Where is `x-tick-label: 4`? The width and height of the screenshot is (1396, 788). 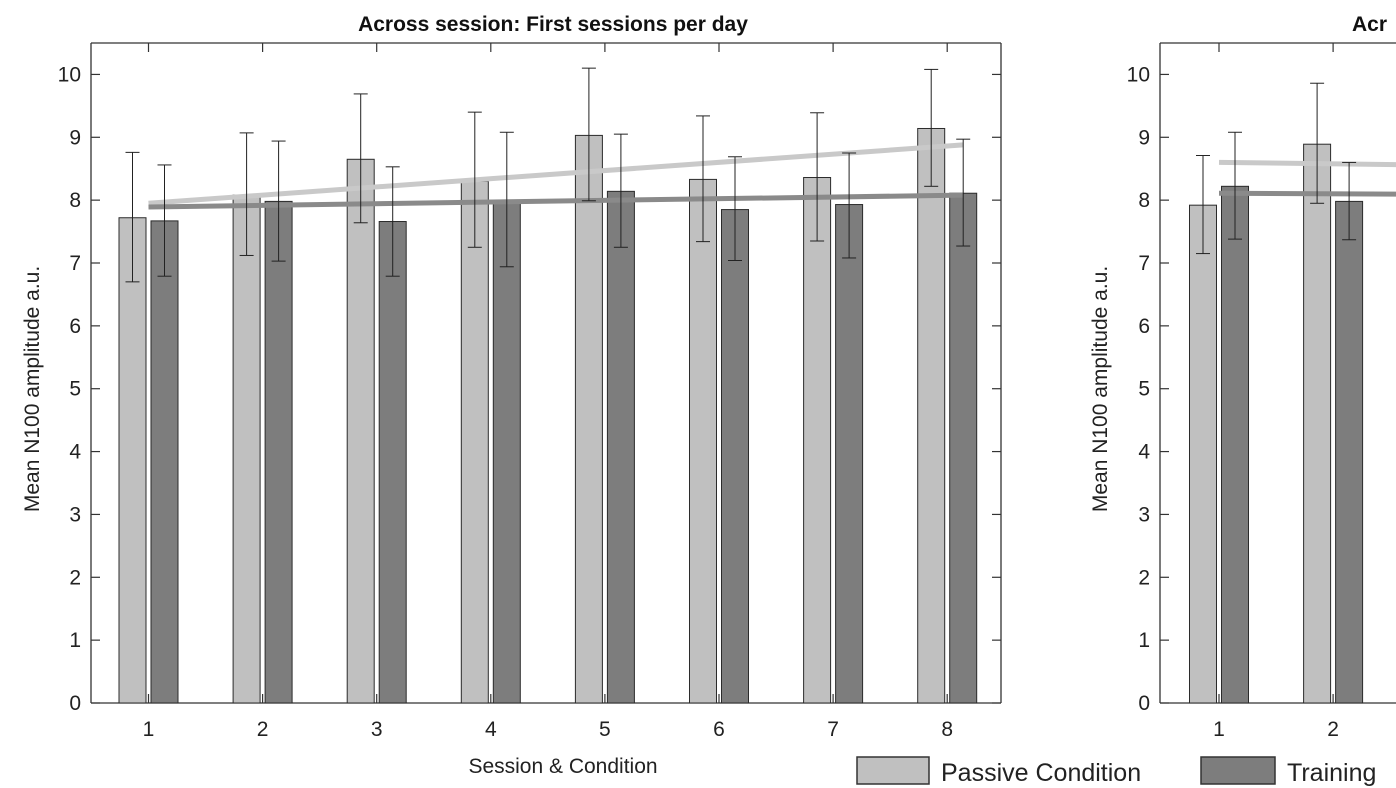 x-tick-label: 4 is located at coordinates (491, 729).